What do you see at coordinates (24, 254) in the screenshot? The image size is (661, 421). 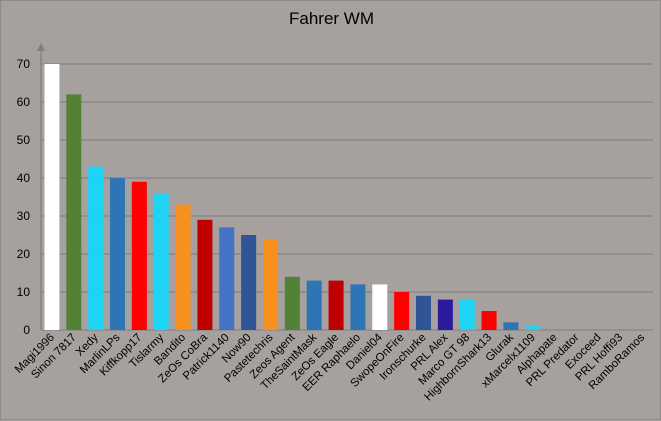 I see `y-tick-label: 20` at bounding box center [24, 254].